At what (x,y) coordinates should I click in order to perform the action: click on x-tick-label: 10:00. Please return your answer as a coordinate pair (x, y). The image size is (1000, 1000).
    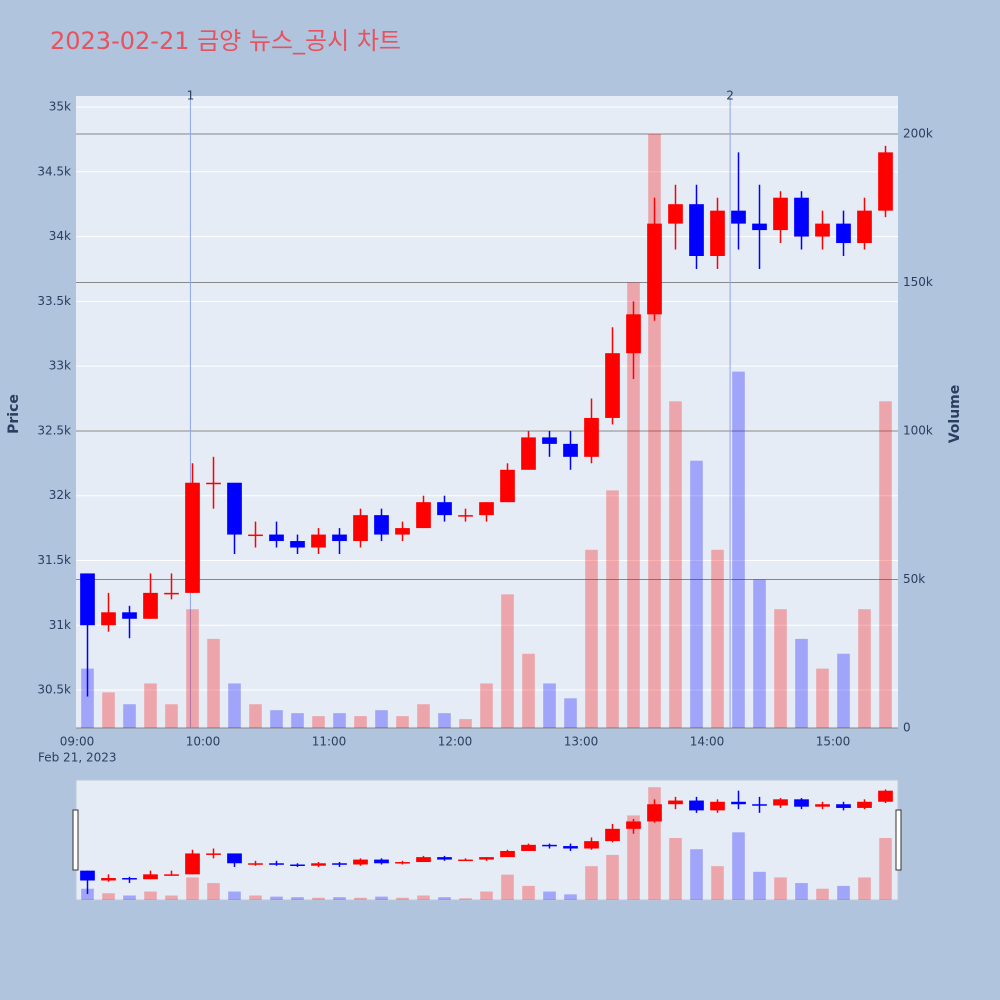
    Looking at the image, I should click on (203, 742).